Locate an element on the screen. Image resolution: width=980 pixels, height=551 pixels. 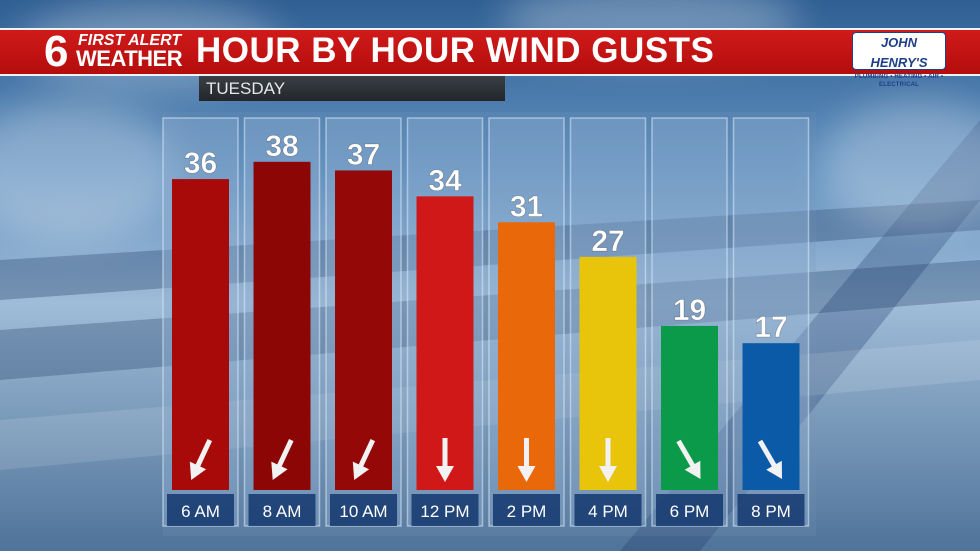
tick-label: 10 AM is located at coordinates (363, 511).